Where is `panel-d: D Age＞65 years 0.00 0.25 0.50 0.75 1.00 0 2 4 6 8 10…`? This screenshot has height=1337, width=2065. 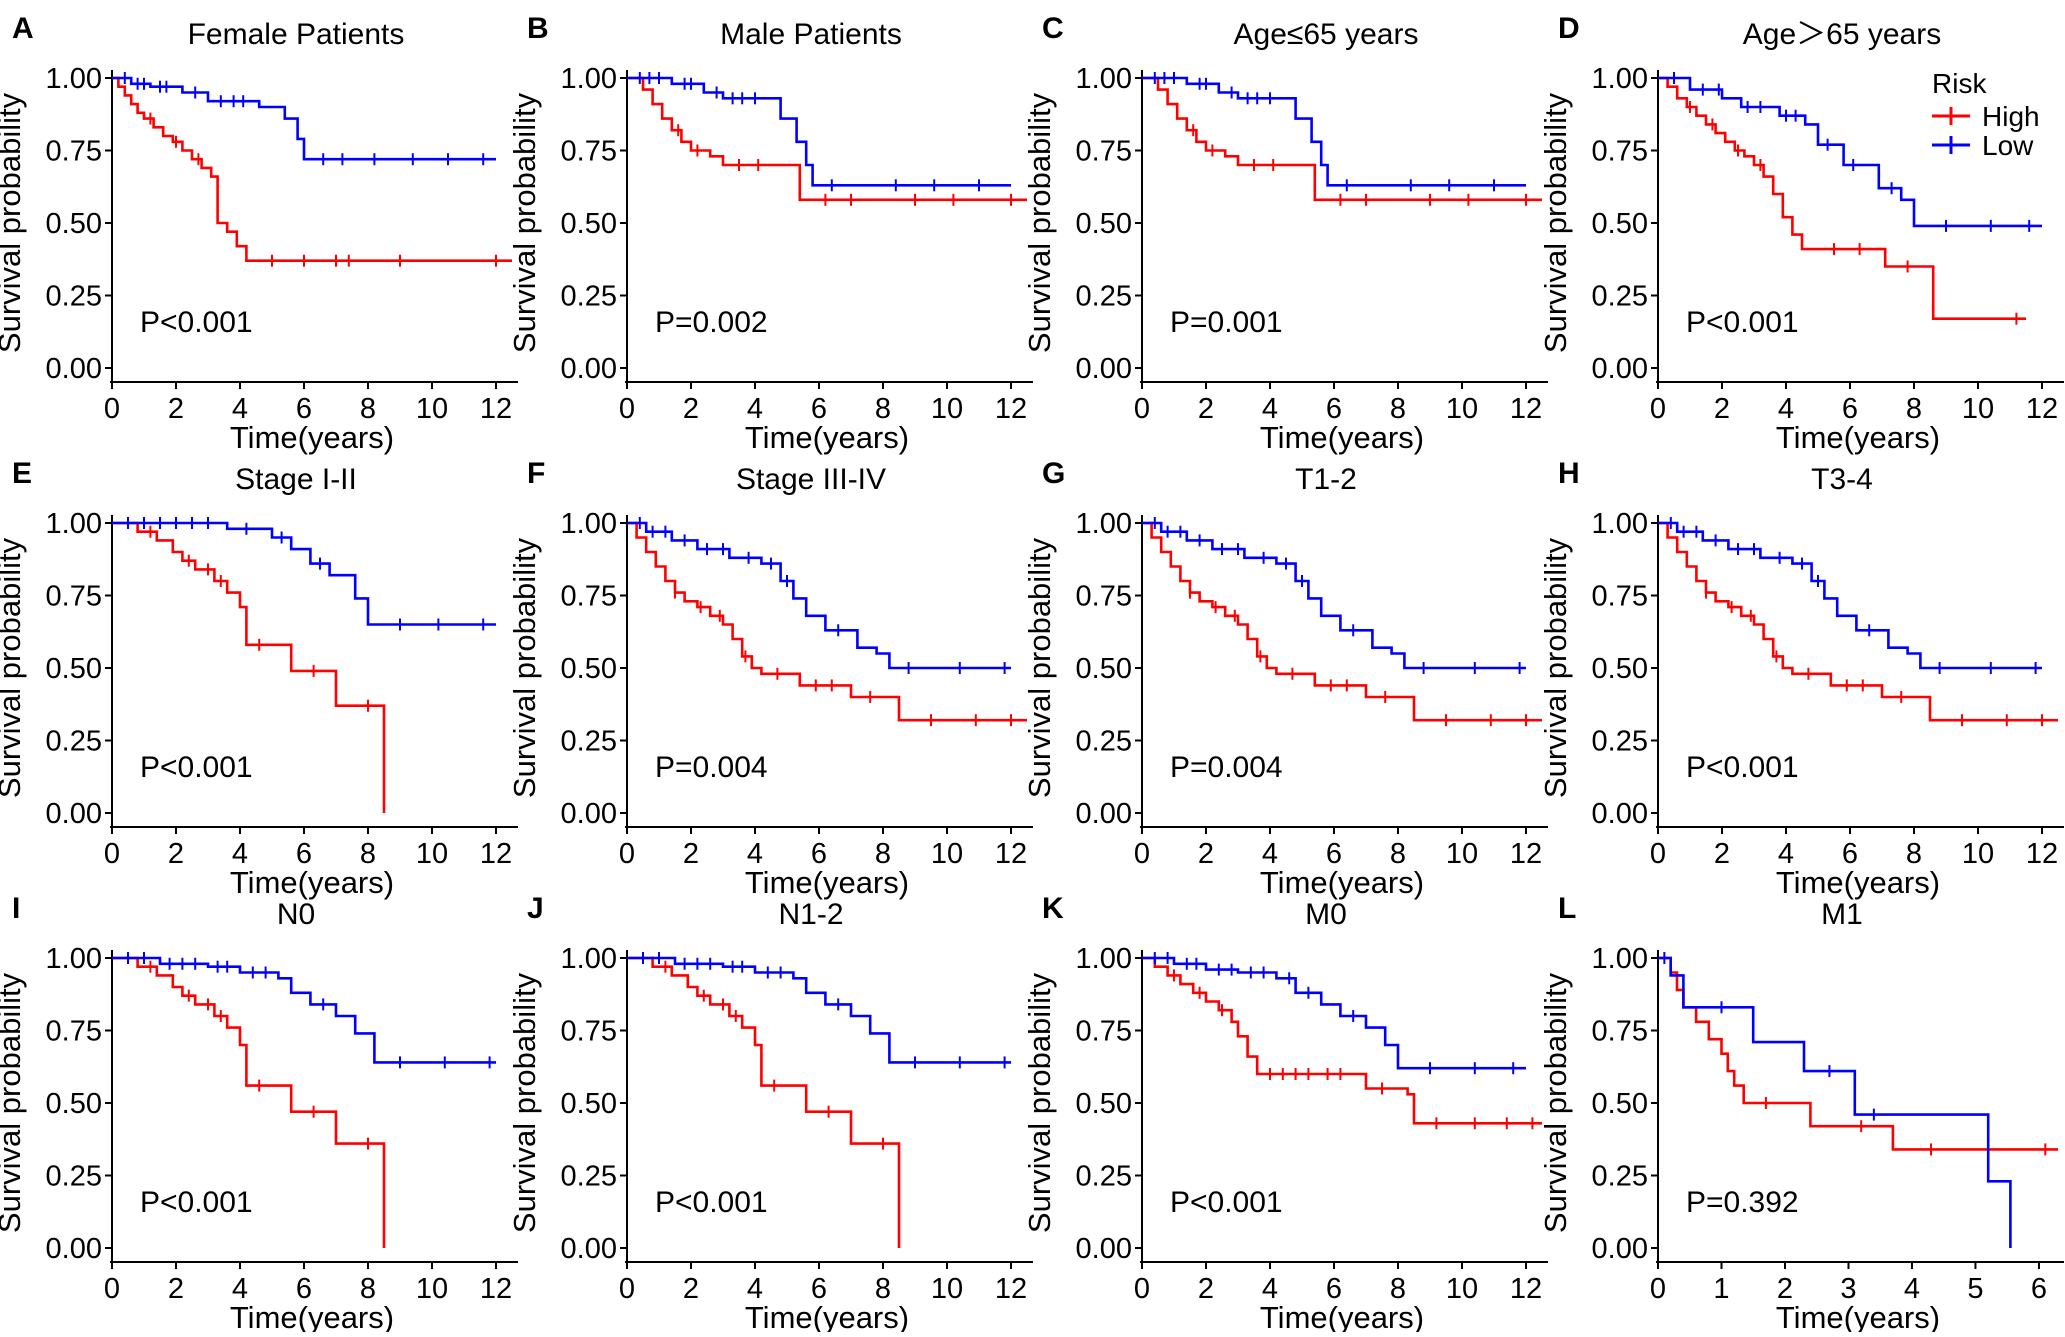 panel-d: D Age＞65 years 0.00 0.25 0.50 0.75 1.00 0 2 4 6 8 10… is located at coordinates (1801, 233).